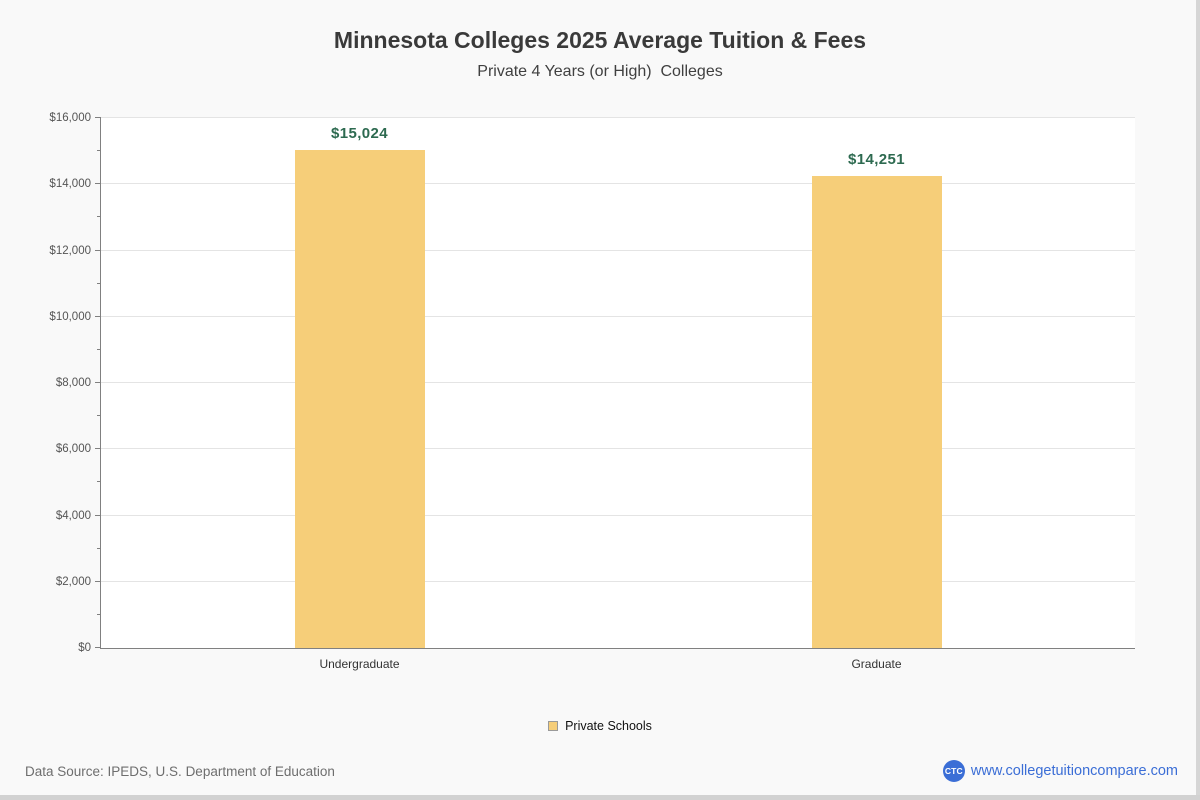  Describe the element at coordinates (70, 316) in the screenshot. I see `y-axis-tick-label: $10,000` at that location.